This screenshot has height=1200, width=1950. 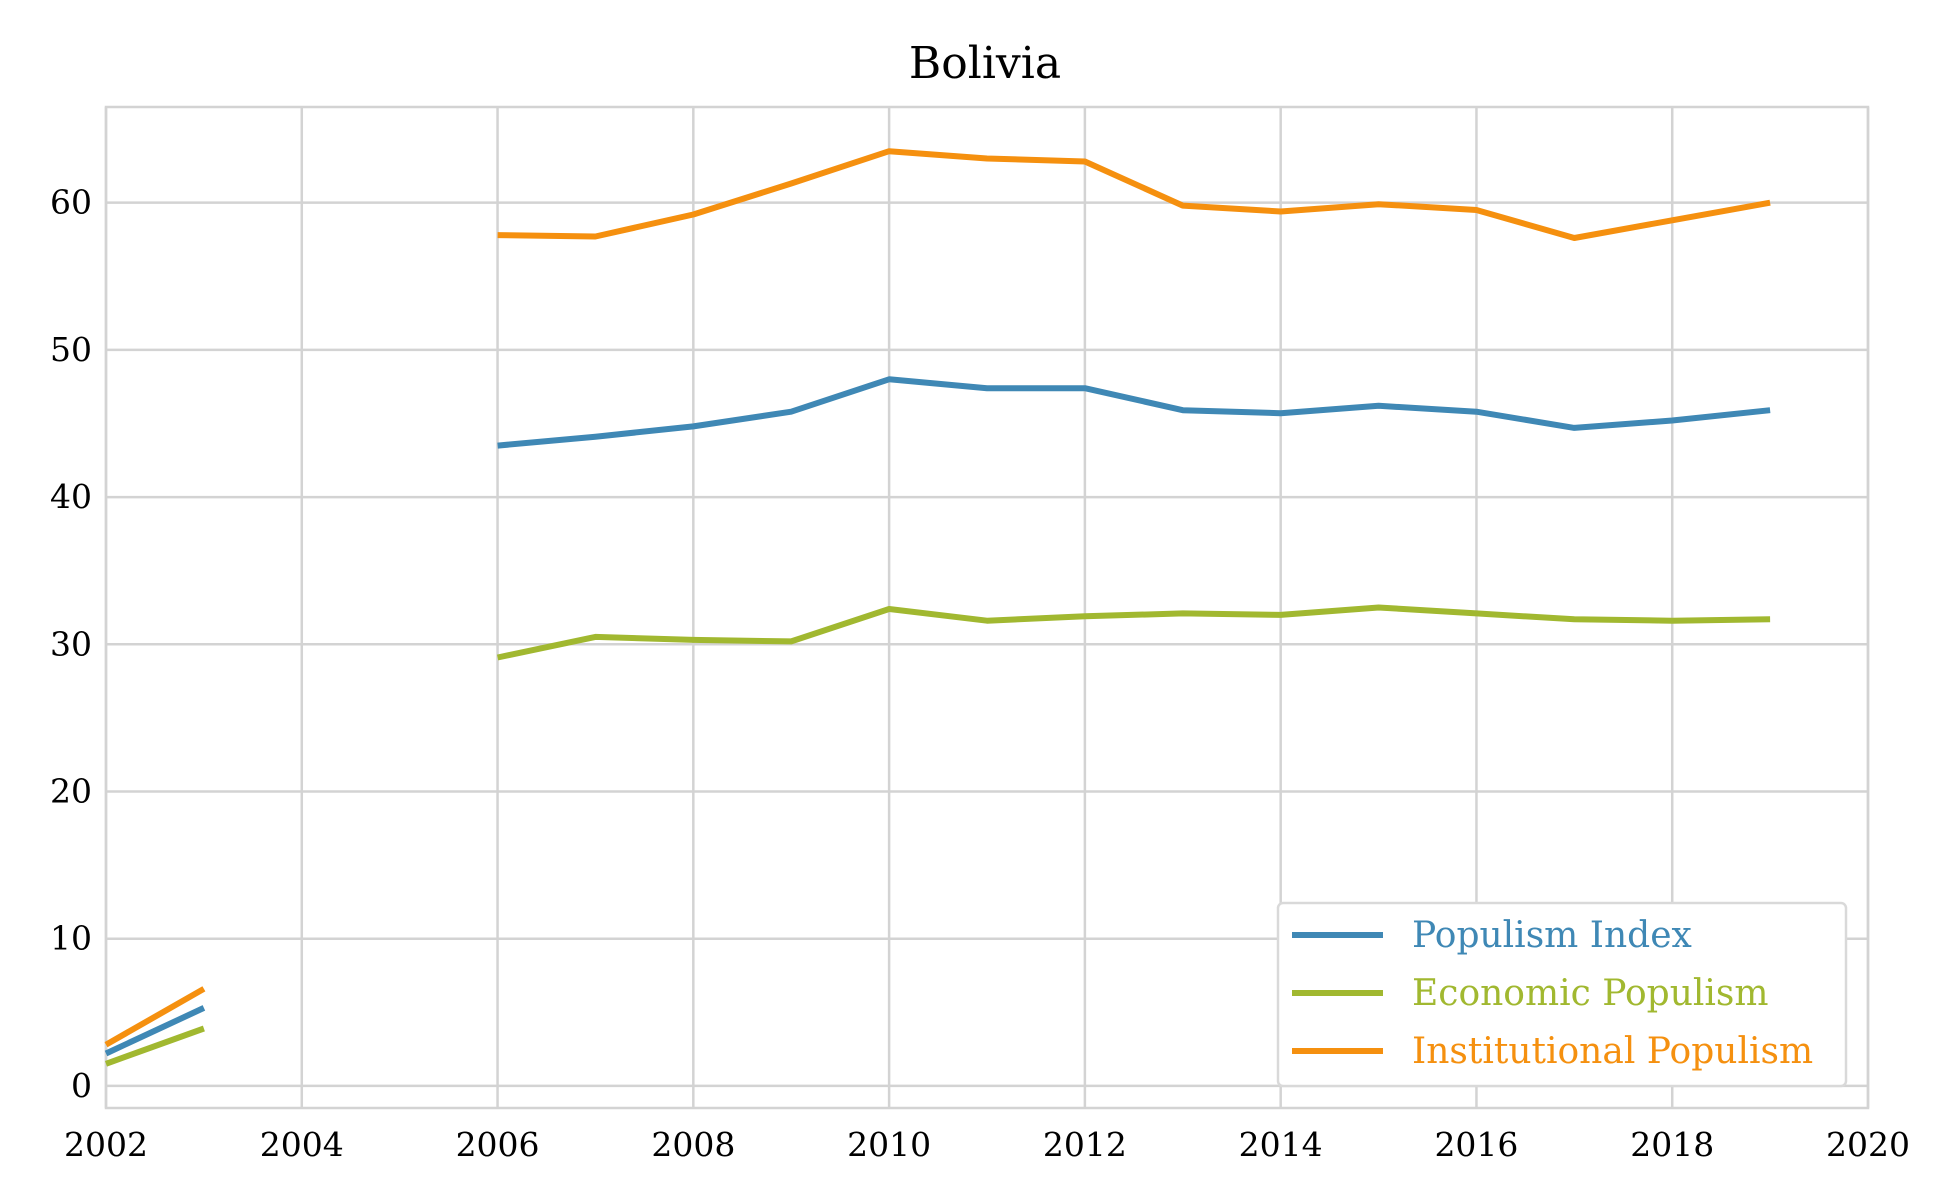 What do you see at coordinates (1281, 1144) in the screenshot?
I see `x-tick-label: 2014` at bounding box center [1281, 1144].